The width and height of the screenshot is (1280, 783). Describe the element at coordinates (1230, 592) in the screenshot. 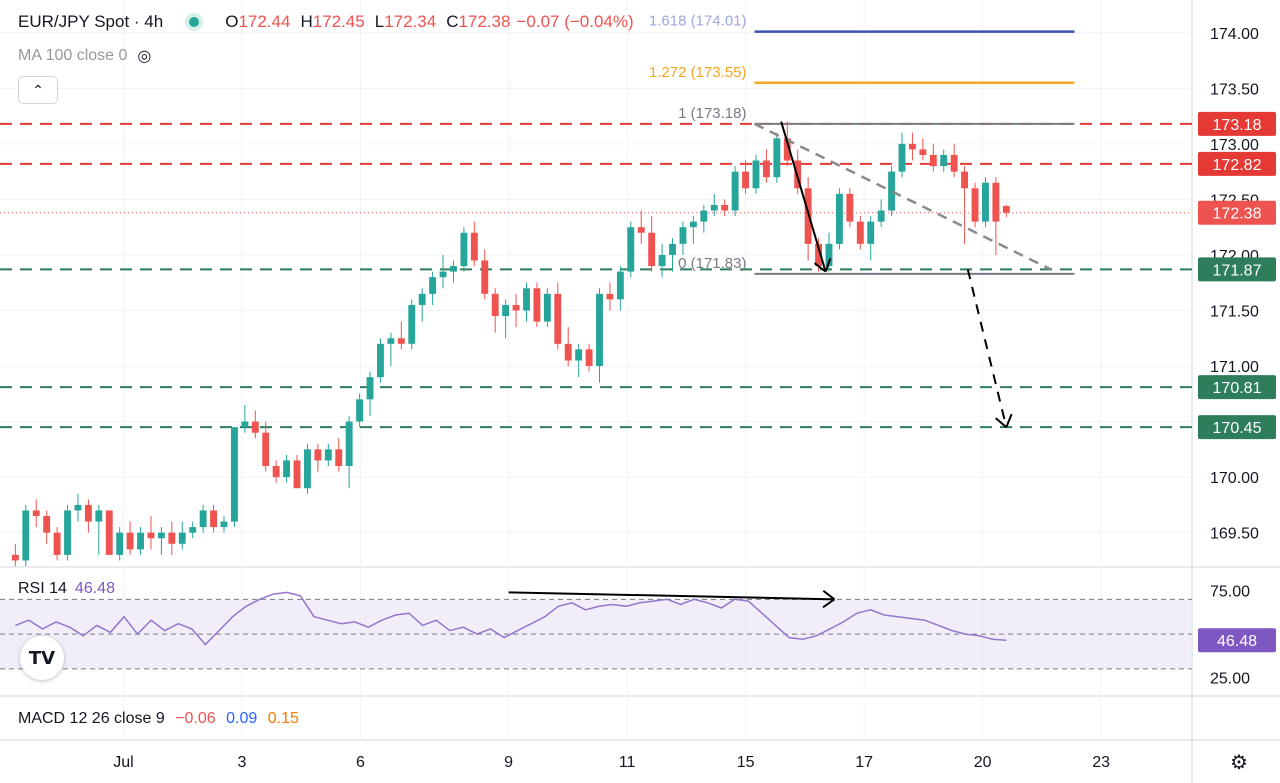

I see `rsi-tick-label: 75.00` at that location.